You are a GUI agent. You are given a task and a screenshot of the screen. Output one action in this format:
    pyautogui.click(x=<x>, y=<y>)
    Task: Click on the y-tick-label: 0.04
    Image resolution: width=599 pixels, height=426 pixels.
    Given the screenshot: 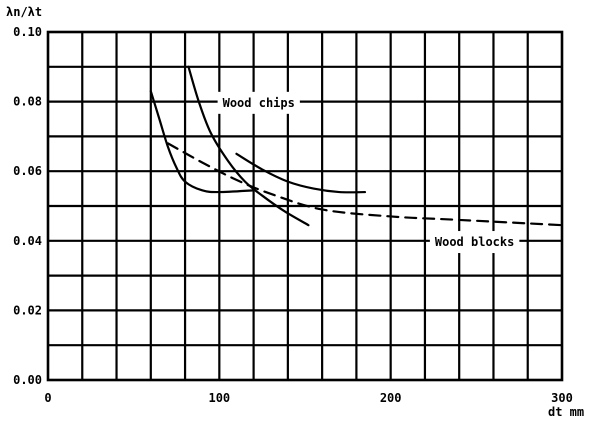 What is the action you would take?
    pyautogui.click(x=27, y=241)
    